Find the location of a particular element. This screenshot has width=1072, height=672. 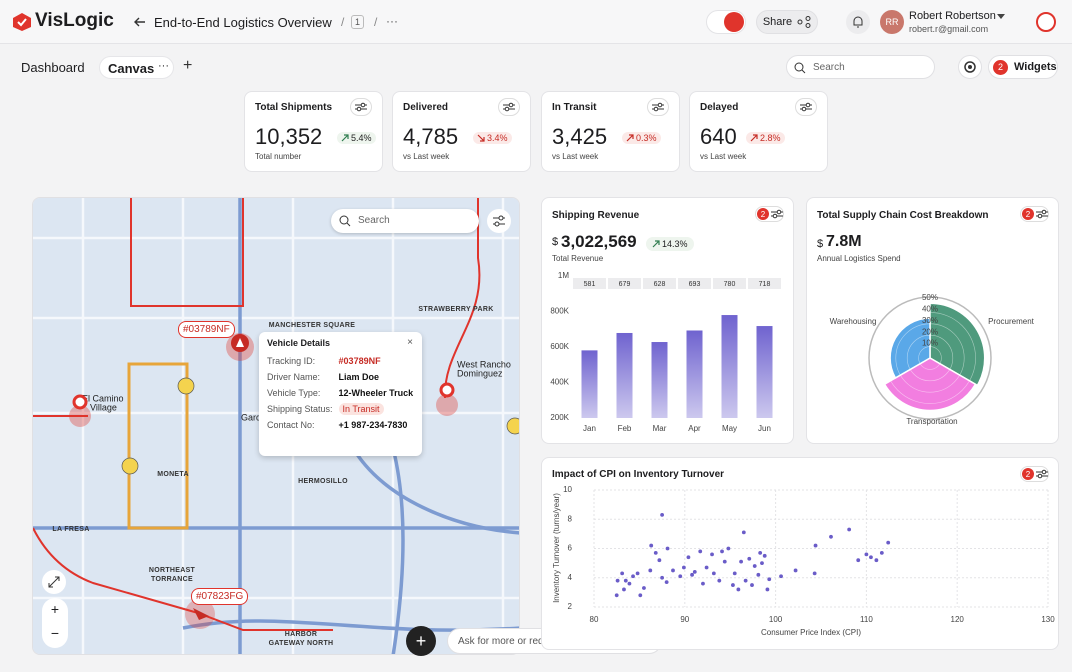

app-icon is located at coordinates (1046, 22).